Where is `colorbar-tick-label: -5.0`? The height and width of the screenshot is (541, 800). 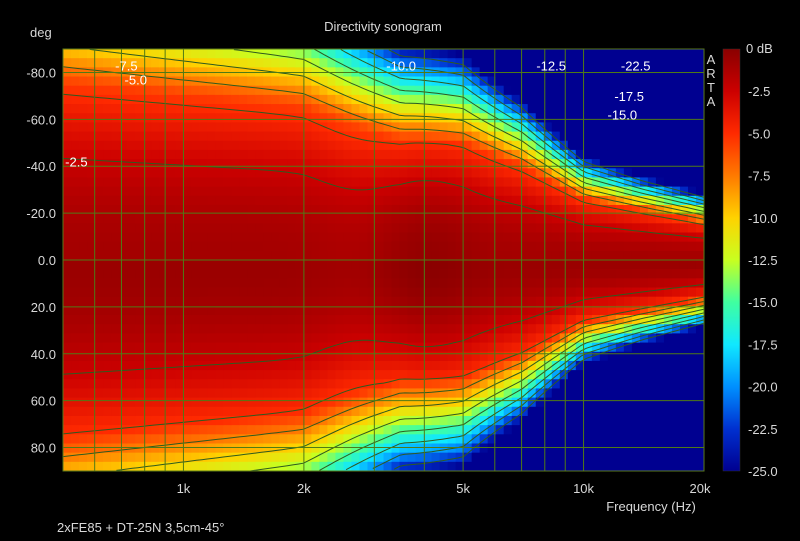
colorbar-tick-label: -5.0 is located at coordinates (759, 133).